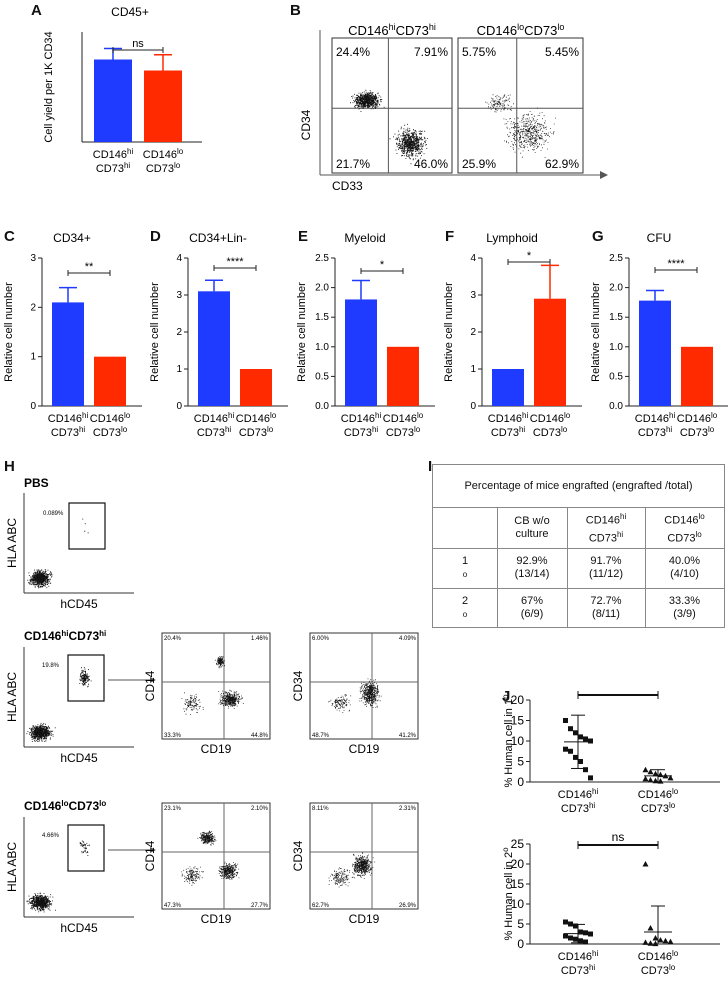 The image size is (728, 984). Describe the element at coordinates (408, 639) in the screenshot. I see `hi-cd34-q-ur: 4.09%` at that location.